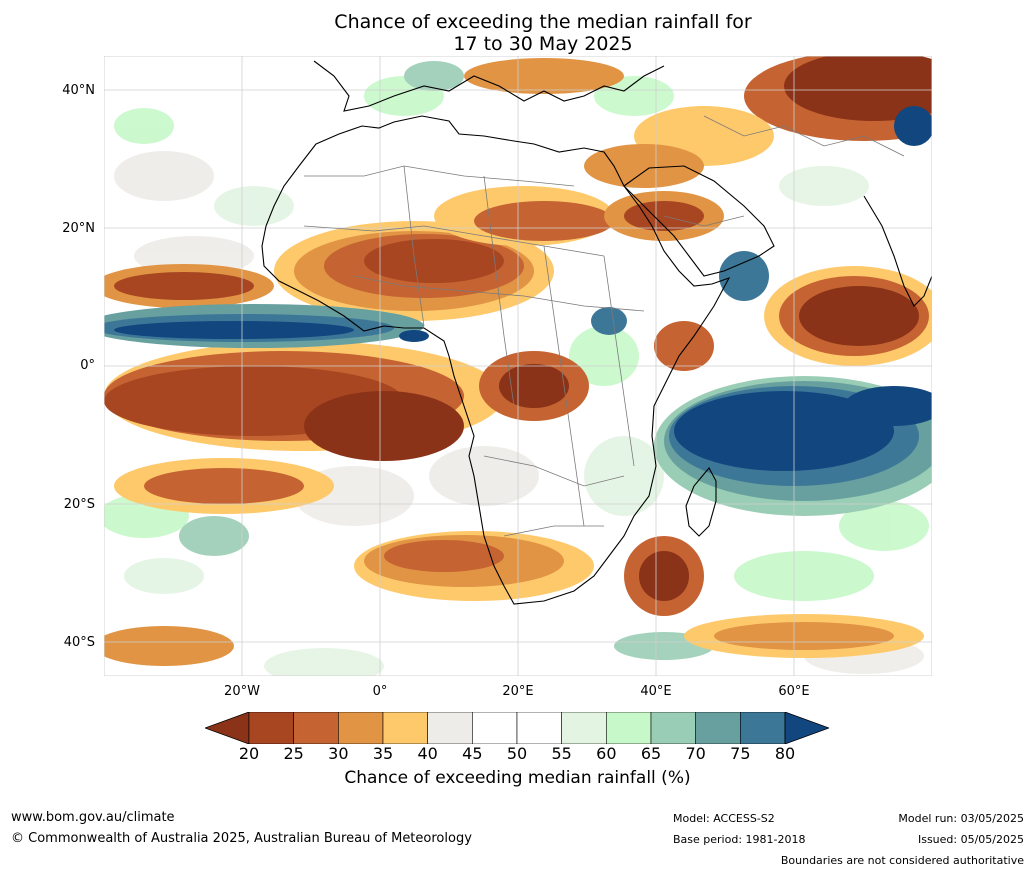 This screenshot has height=873, width=1035. What do you see at coordinates (87, 365) in the screenshot?
I see `lat-label-0: 0°` at bounding box center [87, 365].